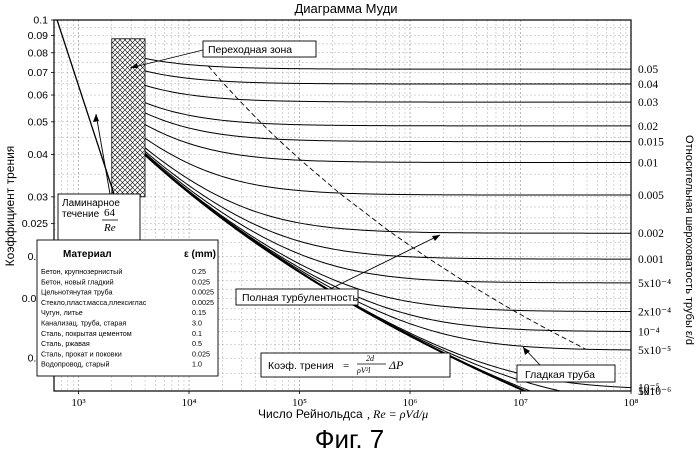  I want to click on x-tick-label: 10⁵, so click(299, 403).